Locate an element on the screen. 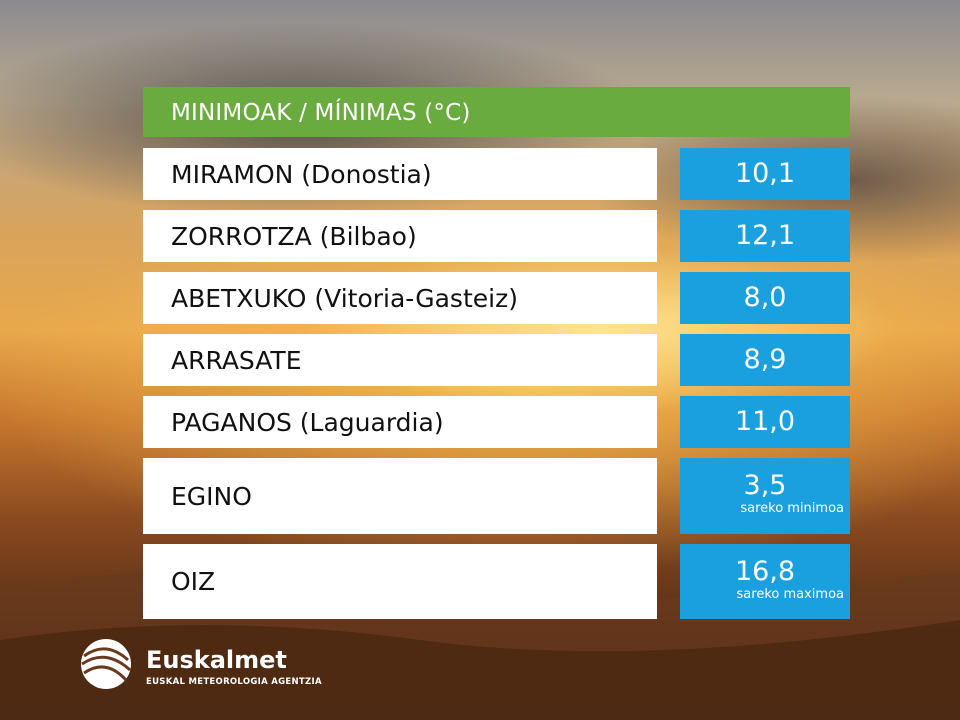  station-cell: MIRAMON (Donostia) is located at coordinates (400, 174).